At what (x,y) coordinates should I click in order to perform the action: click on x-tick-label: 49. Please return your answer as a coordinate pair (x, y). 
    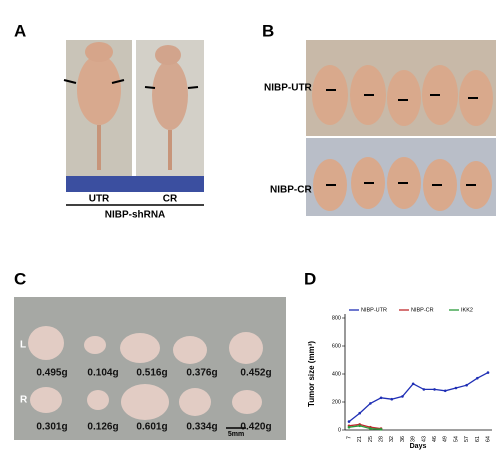
    Looking at the image, I should click on (446, 439).